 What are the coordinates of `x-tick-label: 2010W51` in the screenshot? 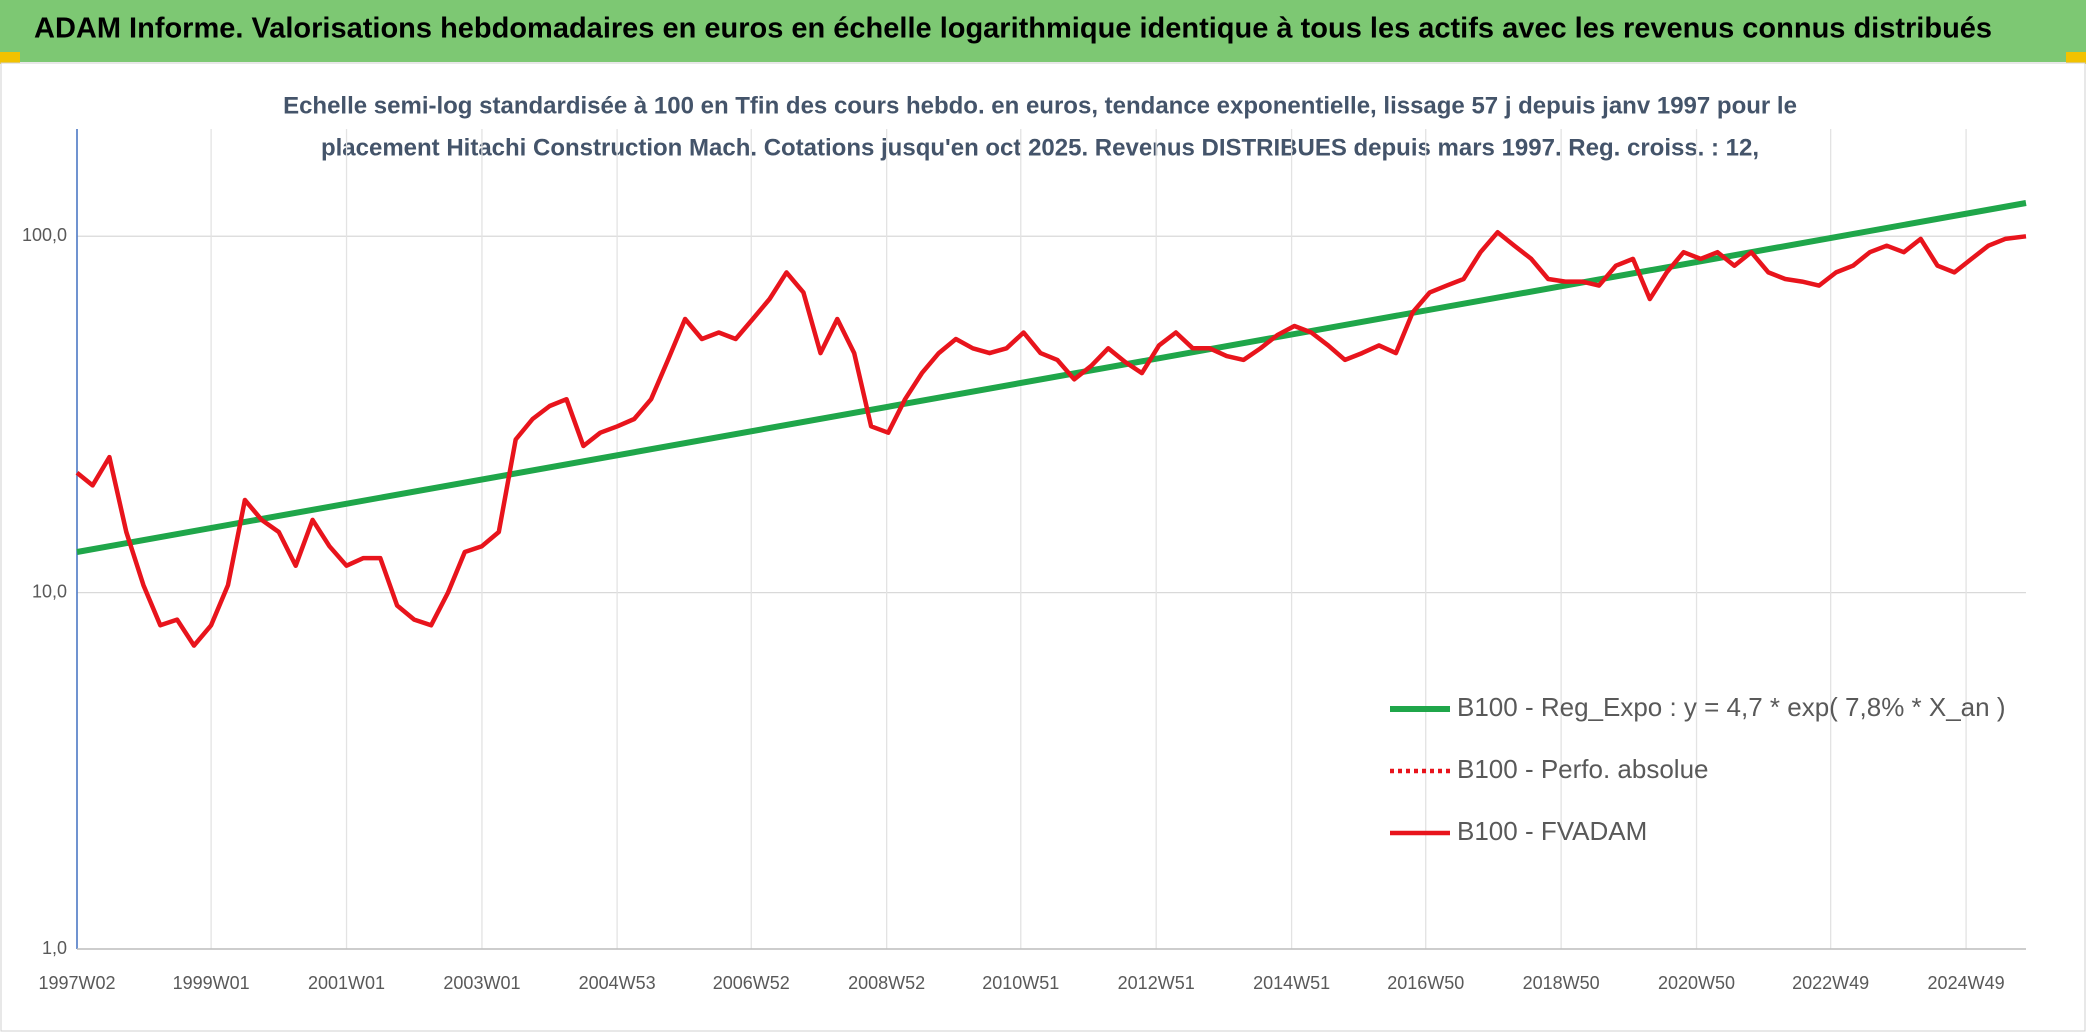 It's located at (1020, 983).